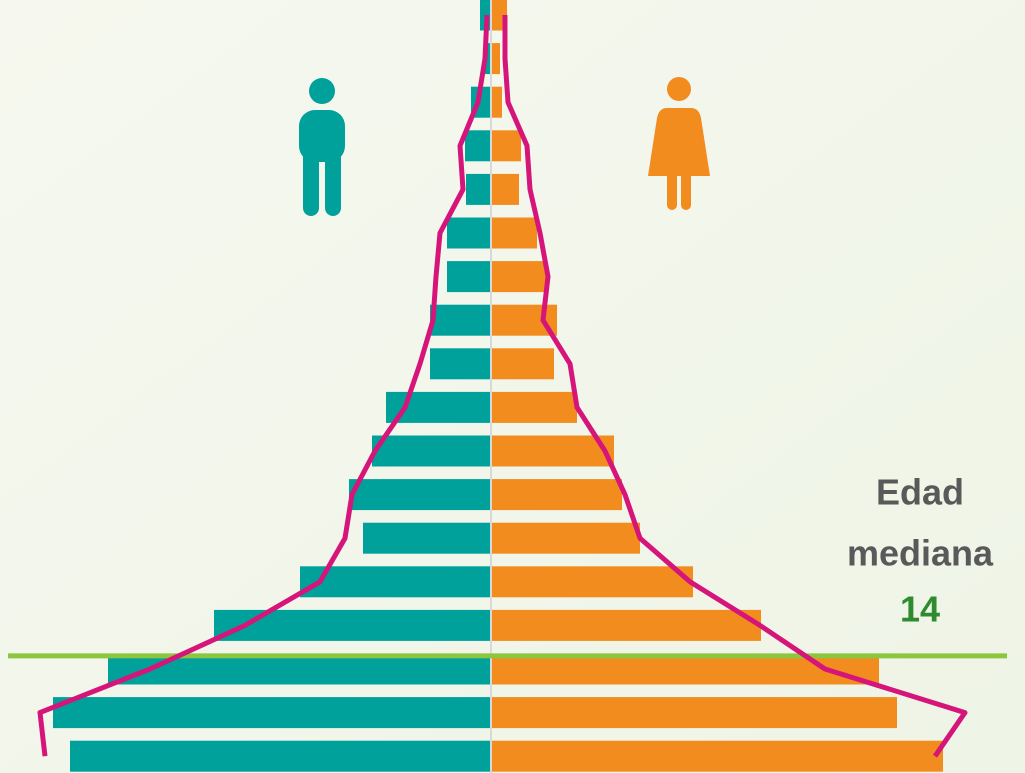 The height and width of the screenshot is (773, 1025). I want to click on median-label: Edad, so click(920, 492).